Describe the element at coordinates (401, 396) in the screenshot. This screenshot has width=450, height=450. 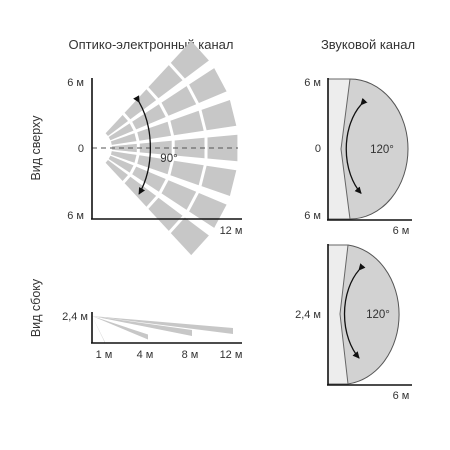
I see `sound-side-x-end-label: 6 м` at that location.